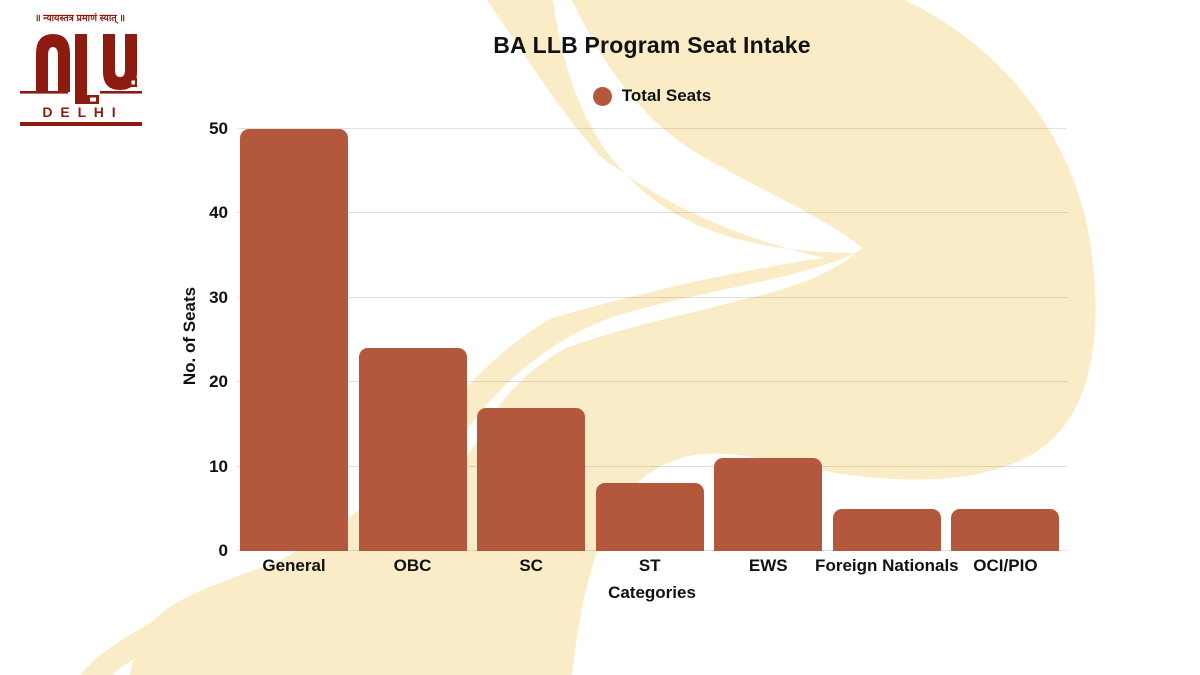 The image size is (1200, 675). Describe the element at coordinates (81, 124) in the screenshot. I see `logo-underline` at that location.